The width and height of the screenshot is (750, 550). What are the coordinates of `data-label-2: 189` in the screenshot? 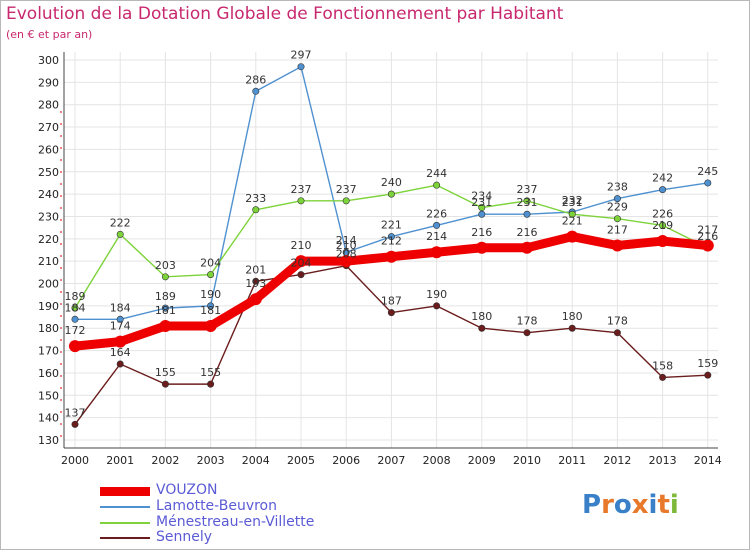 It's located at (75, 296).